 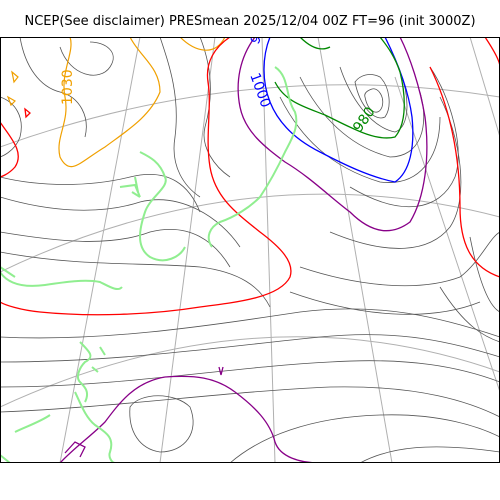 What do you see at coordinates (364, 119) in the screenshot?
I see `label-980: 980` at bounding box center [364, 119].